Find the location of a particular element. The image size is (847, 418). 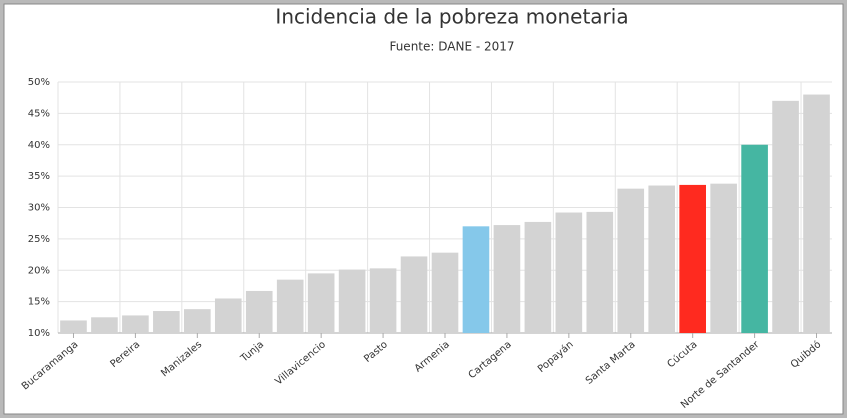

y-tick-label: 45% is located at coordinates (39, 113).